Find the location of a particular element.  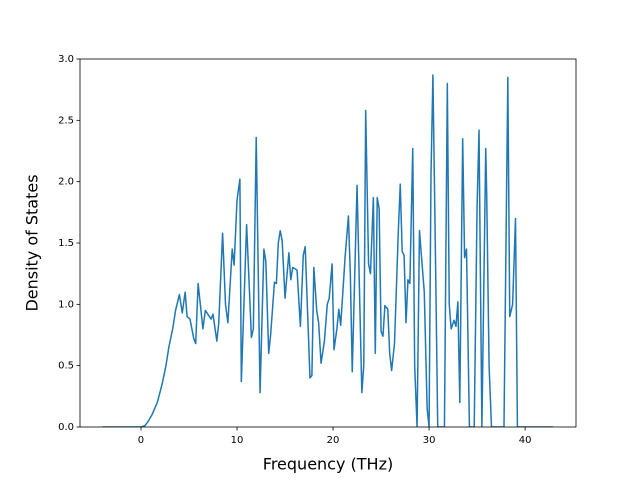

x-tick-label: 10 is located at coordinates (237, 440).